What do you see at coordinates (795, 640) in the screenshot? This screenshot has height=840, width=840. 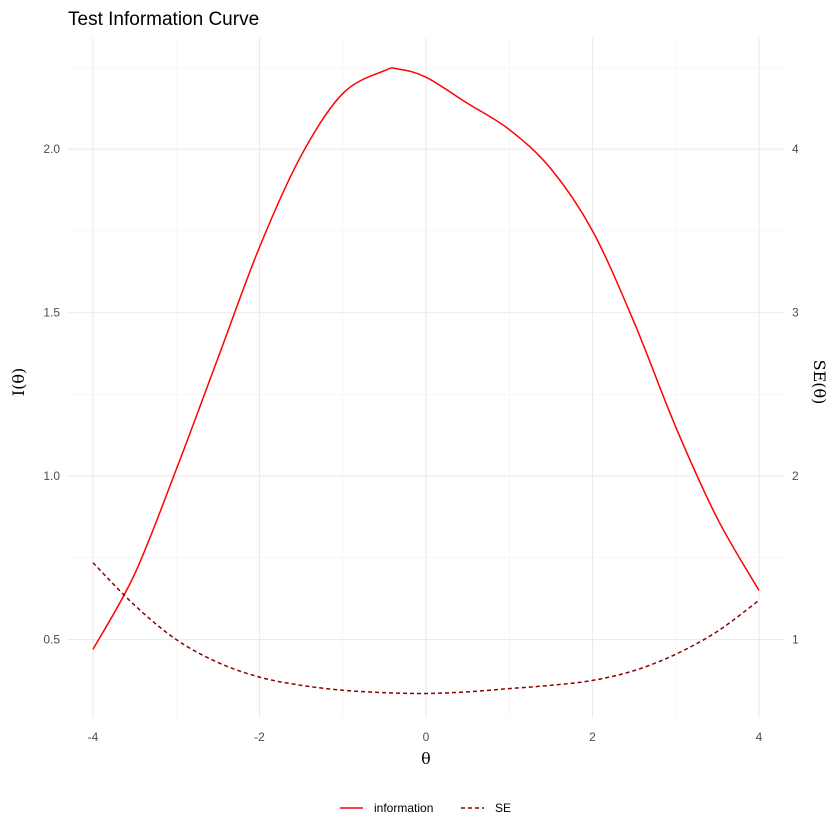 I see `y-right-tick-label: 1` at bounding box center [795, 640].